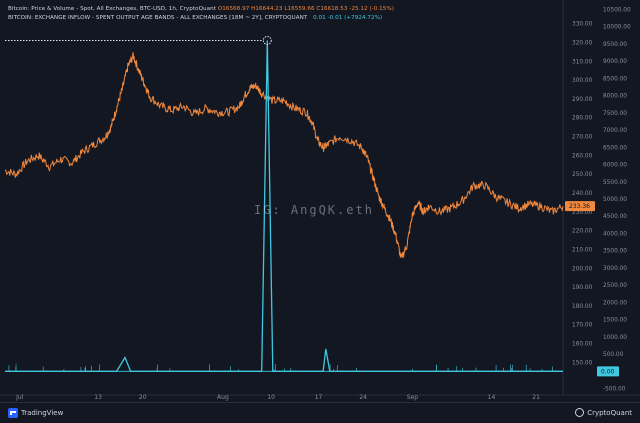  What do you see at coordinates (615, 303) in the screenshot?
I see `inflow-axis-tick-label: 2000.00` at bounding box center [615, 303].